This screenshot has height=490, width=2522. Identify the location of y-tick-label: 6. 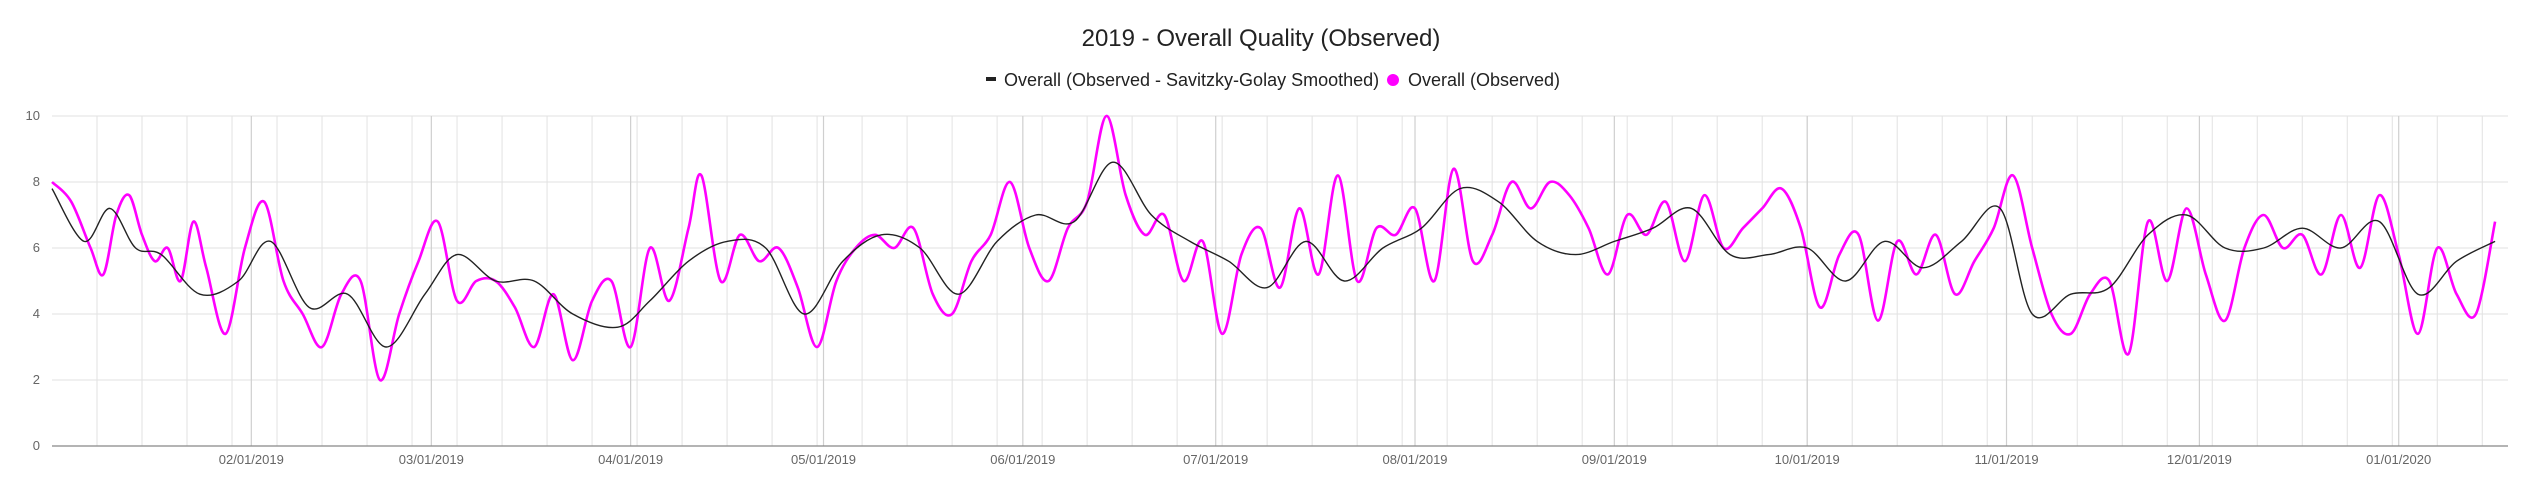
(36, 247).